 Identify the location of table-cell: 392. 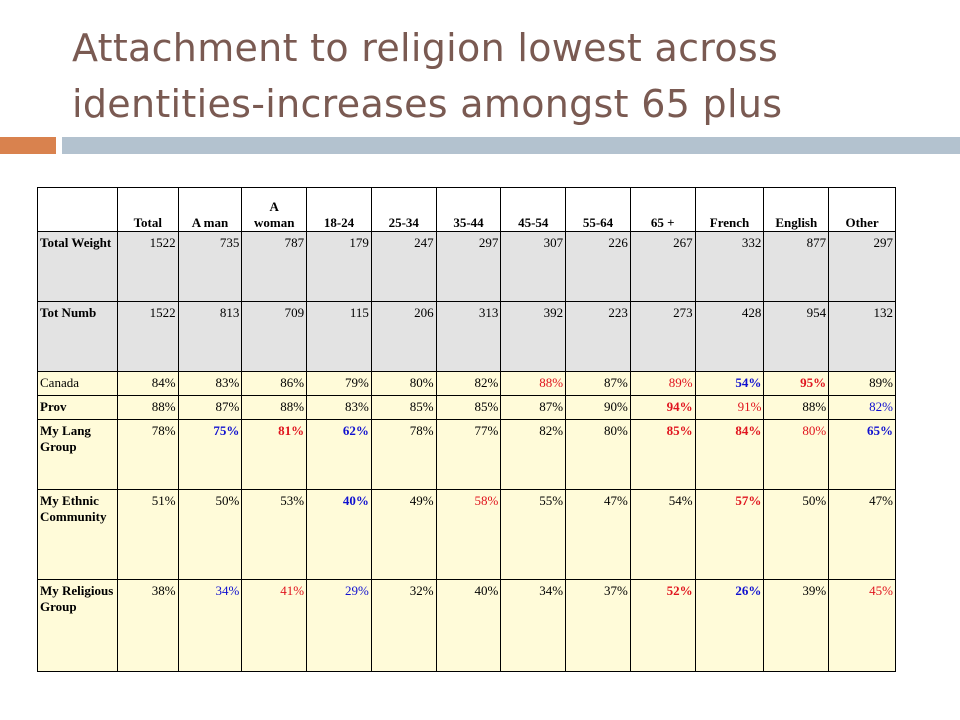
(533, 336).